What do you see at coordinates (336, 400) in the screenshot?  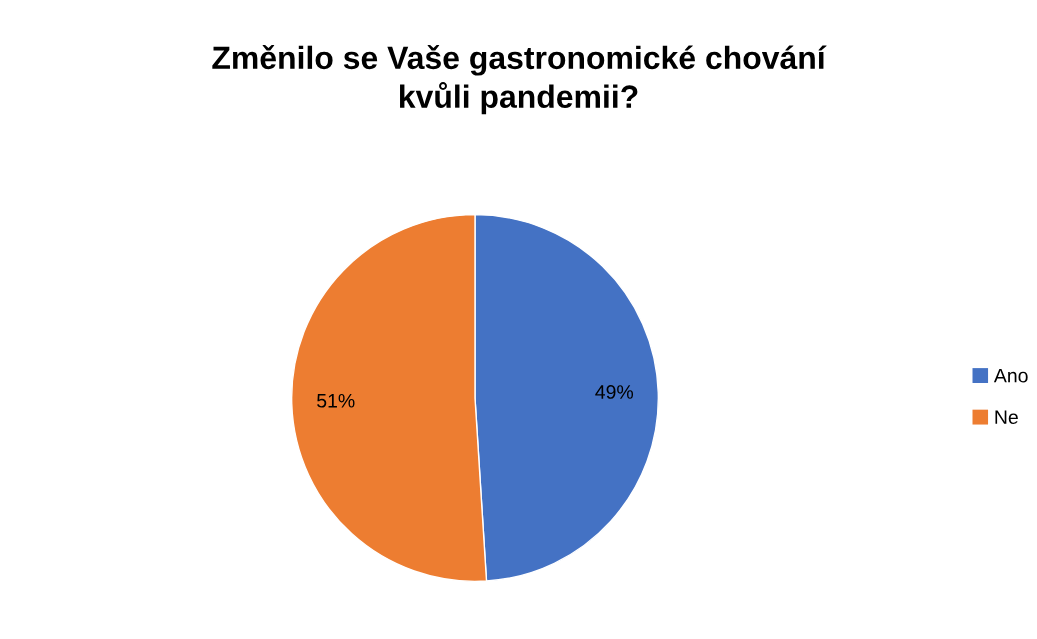 I see `data-label: 51%` at bounding box center [336, 400].